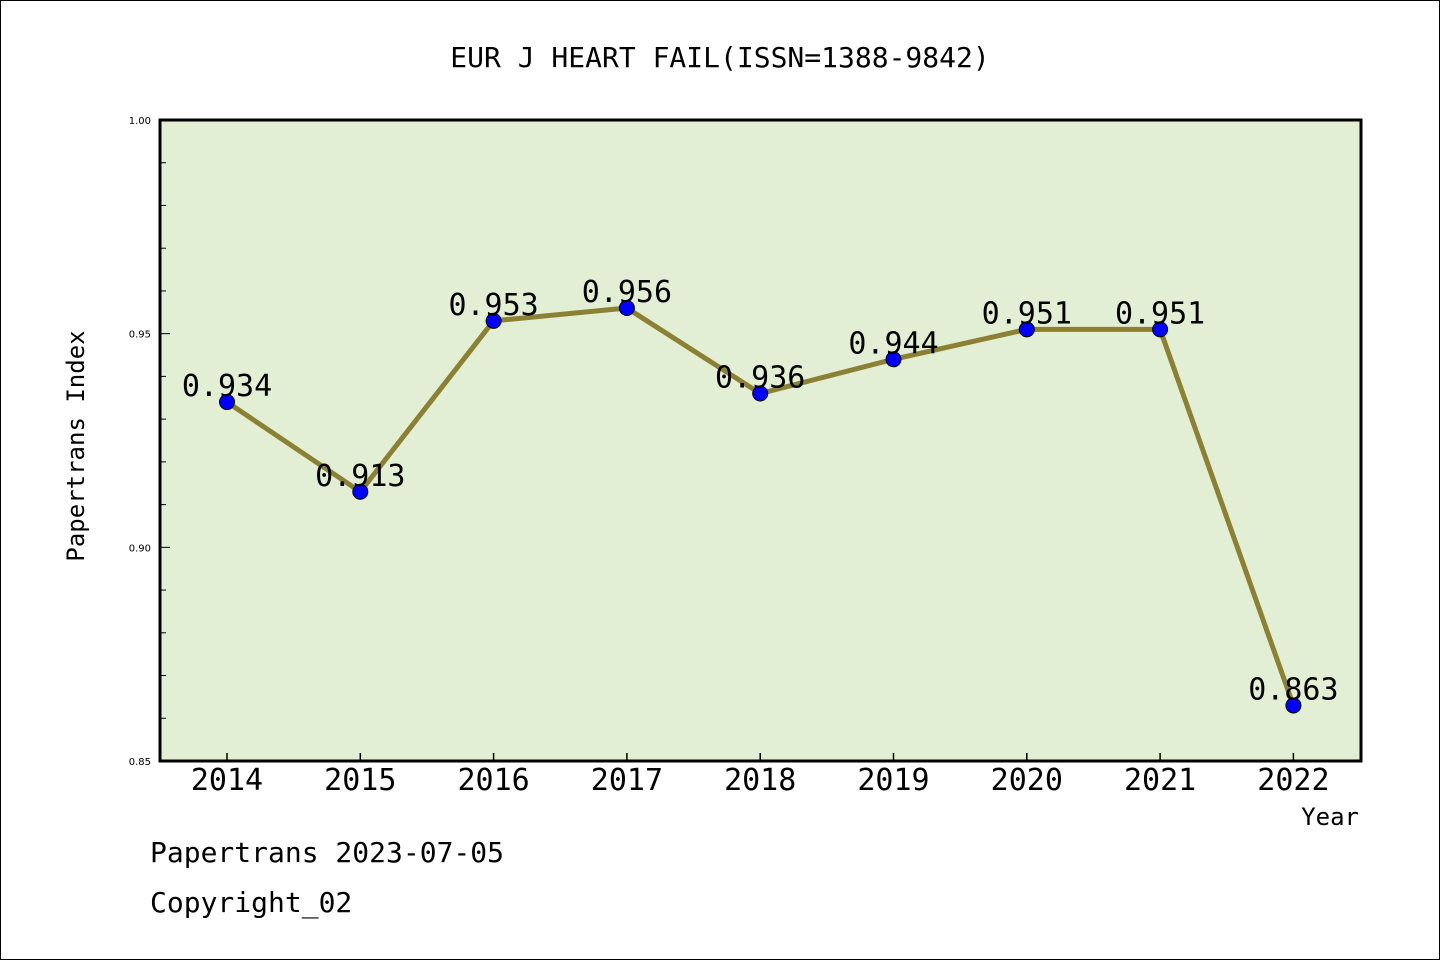  Describe the element at coordinates (1293, 689) in the screenshot. I see `data-label: 0.863` at that location.